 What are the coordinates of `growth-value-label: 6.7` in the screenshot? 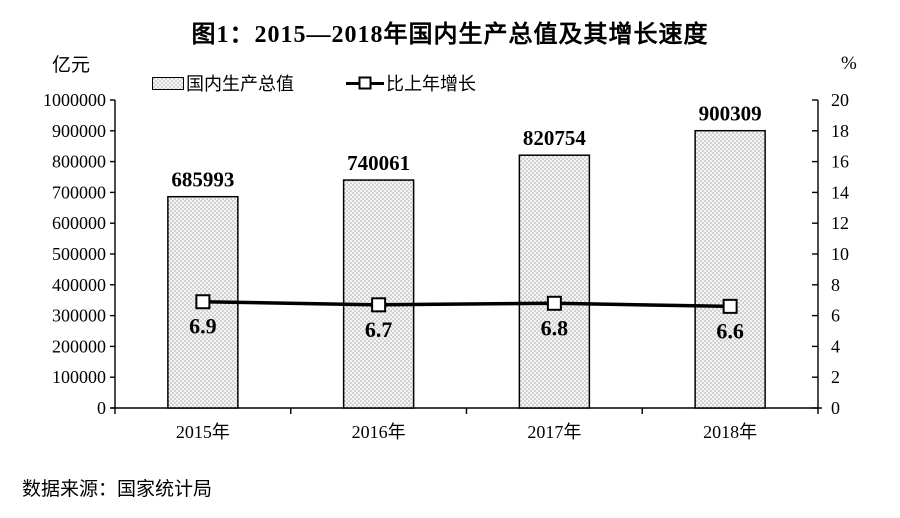 It's located at (379, 329).